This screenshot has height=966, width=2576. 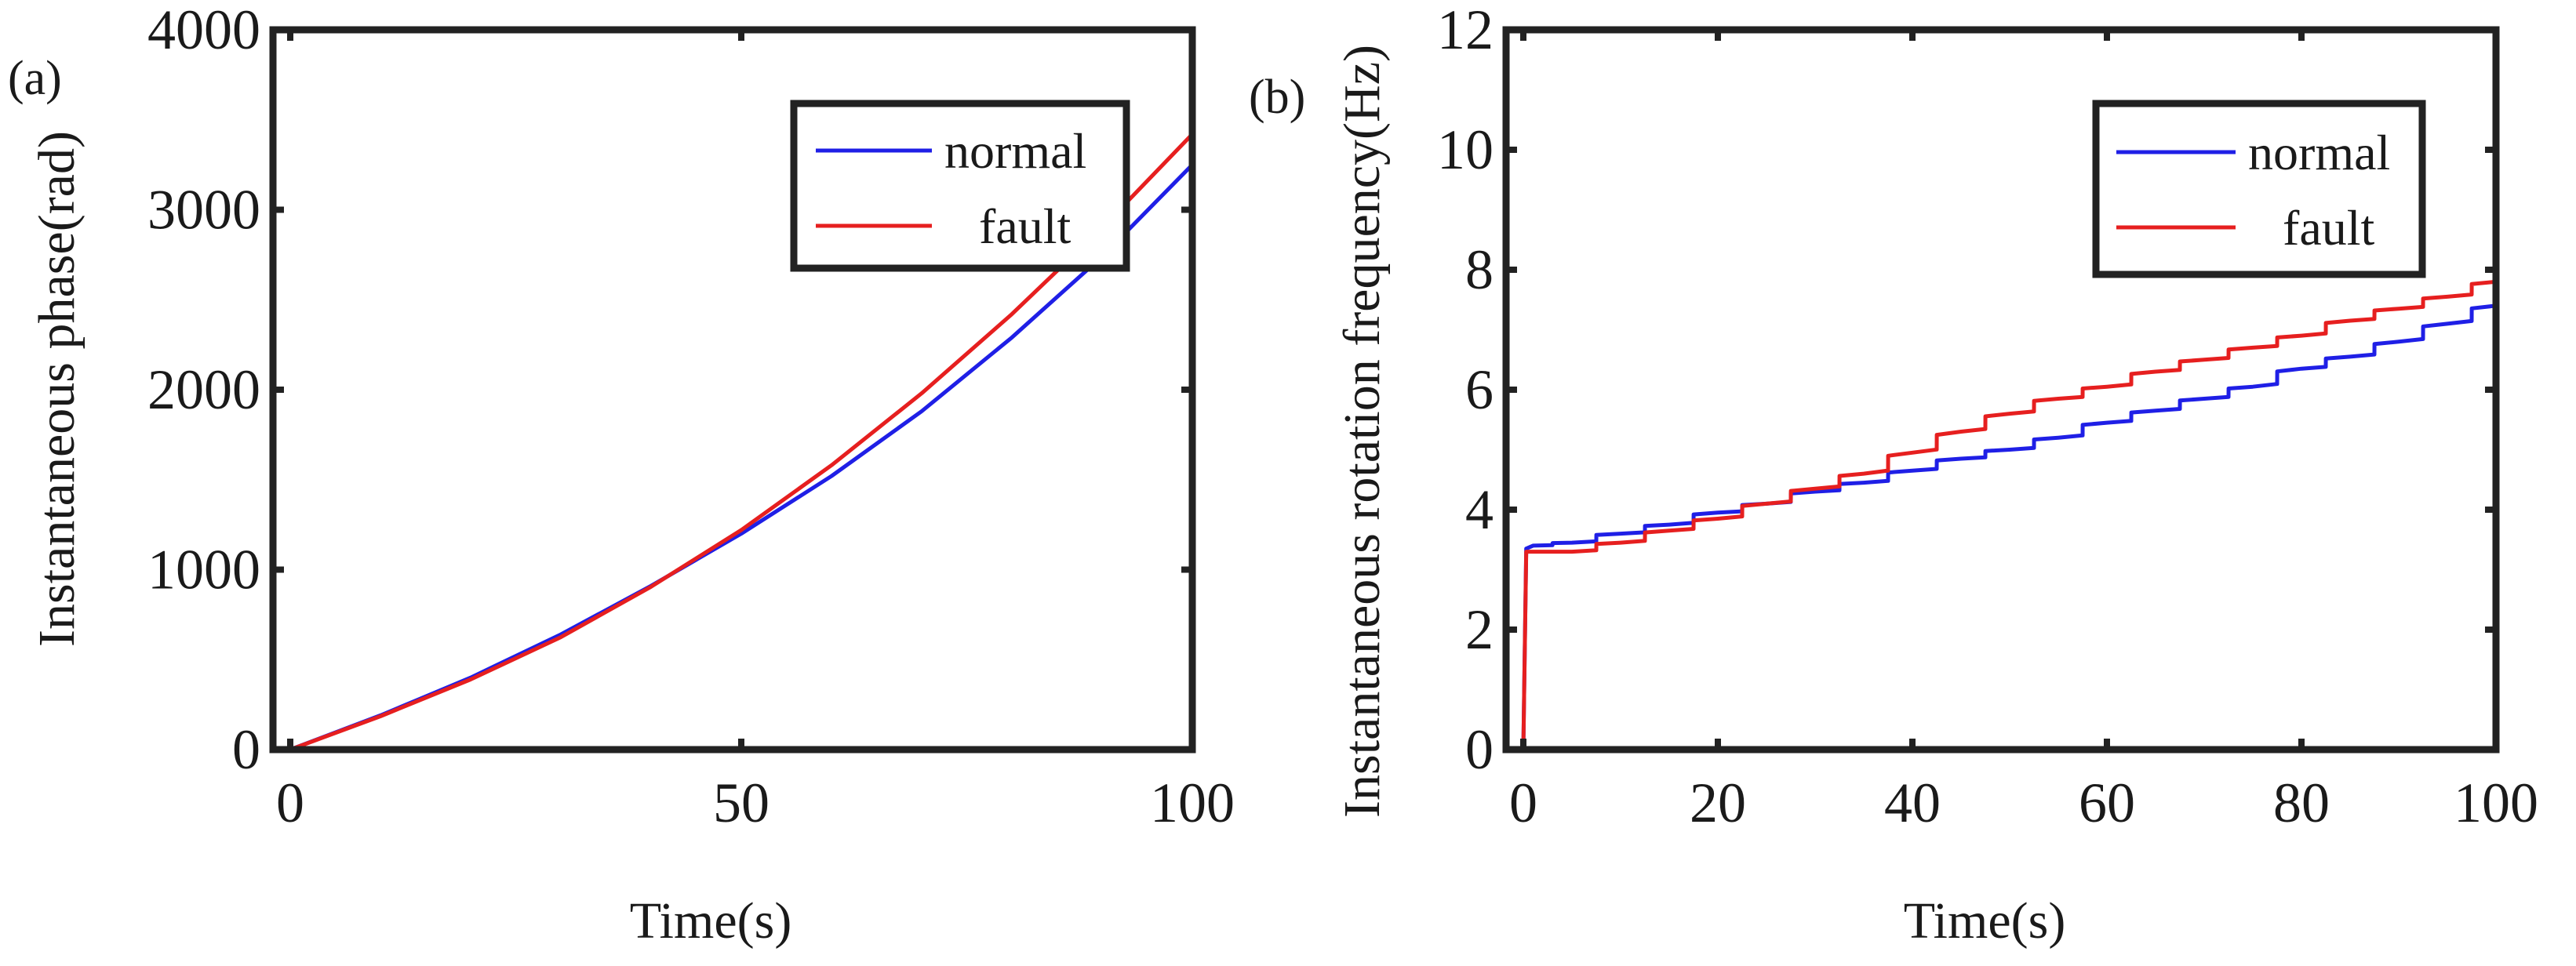 What do you see at coordinates (2301, 803) in the screenshot?
I see `panel-b-xtick-label: 80` at bounding box center [2301, 803].